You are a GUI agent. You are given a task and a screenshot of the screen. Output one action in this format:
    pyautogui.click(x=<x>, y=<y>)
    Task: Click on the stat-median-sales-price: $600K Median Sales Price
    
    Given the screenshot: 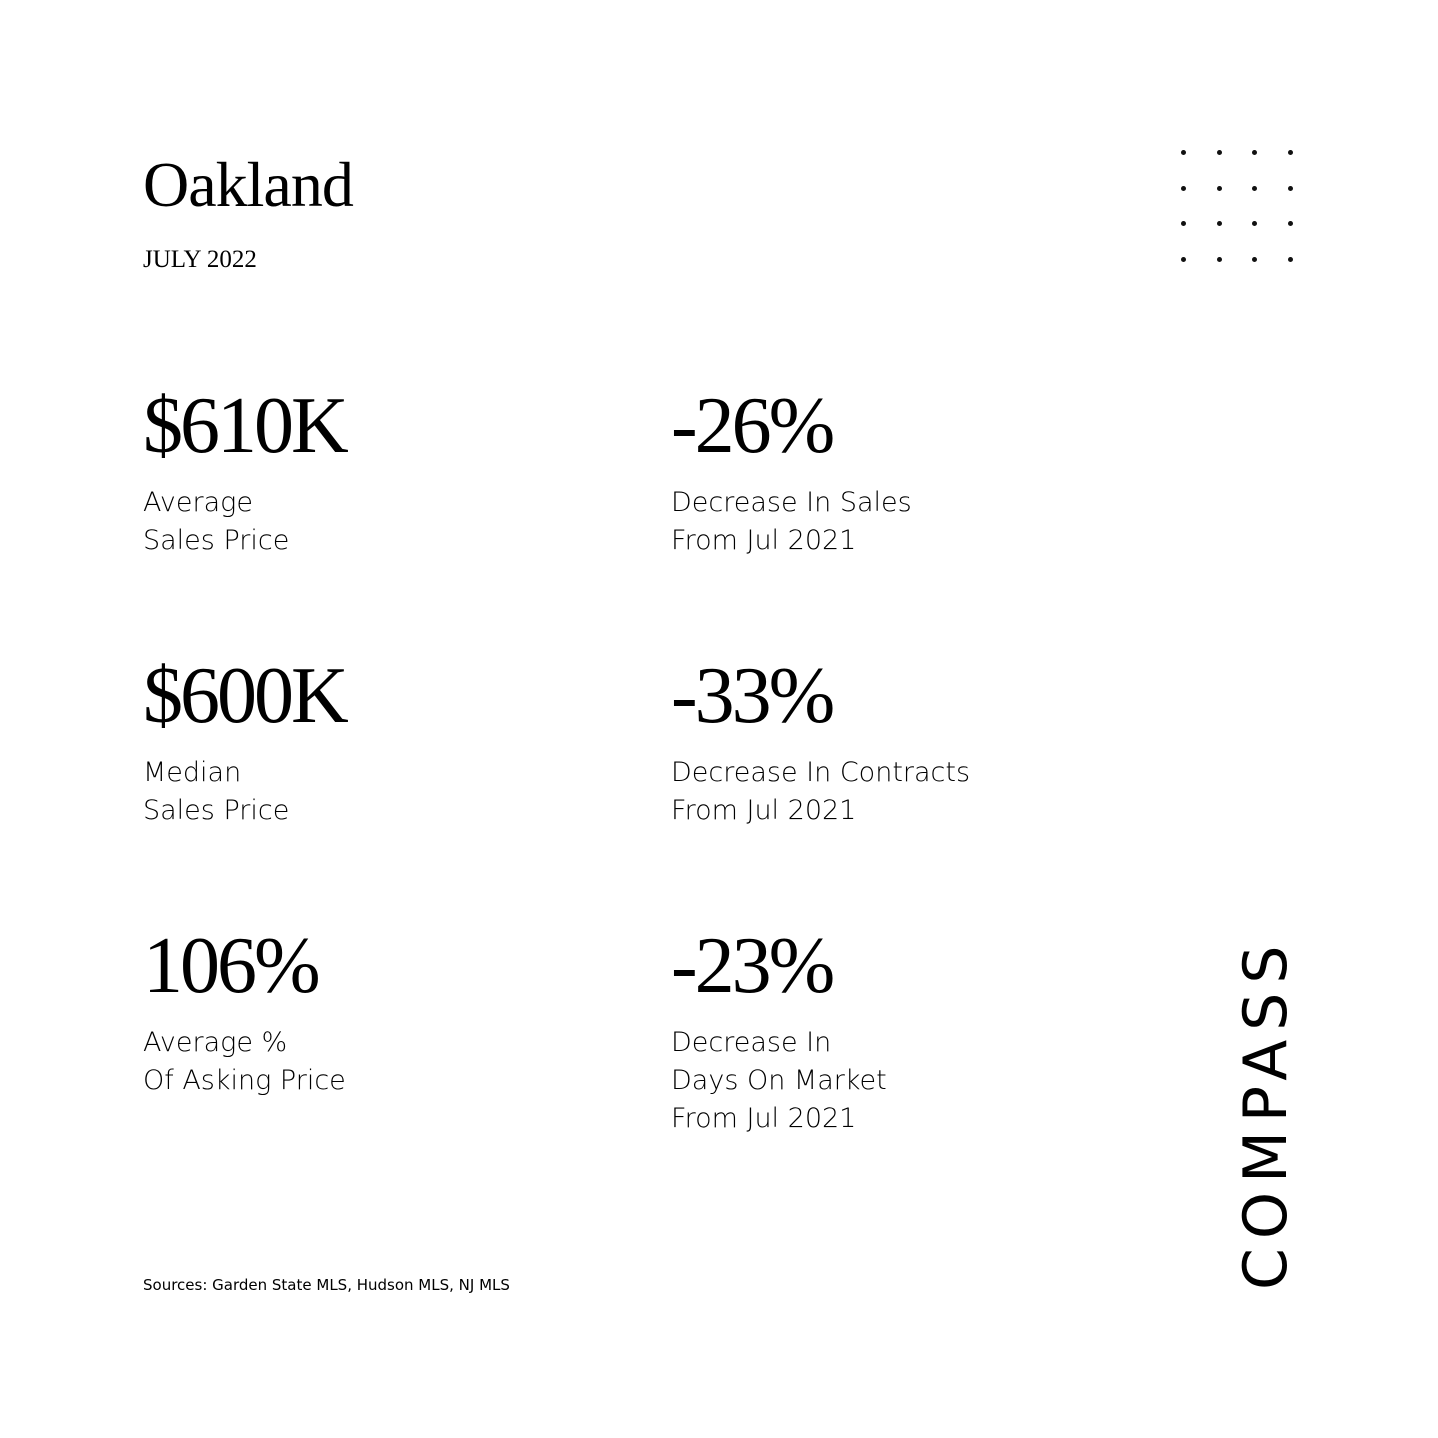 What is the action you would take?
    pyautogui.click(x=246, y=741)
    